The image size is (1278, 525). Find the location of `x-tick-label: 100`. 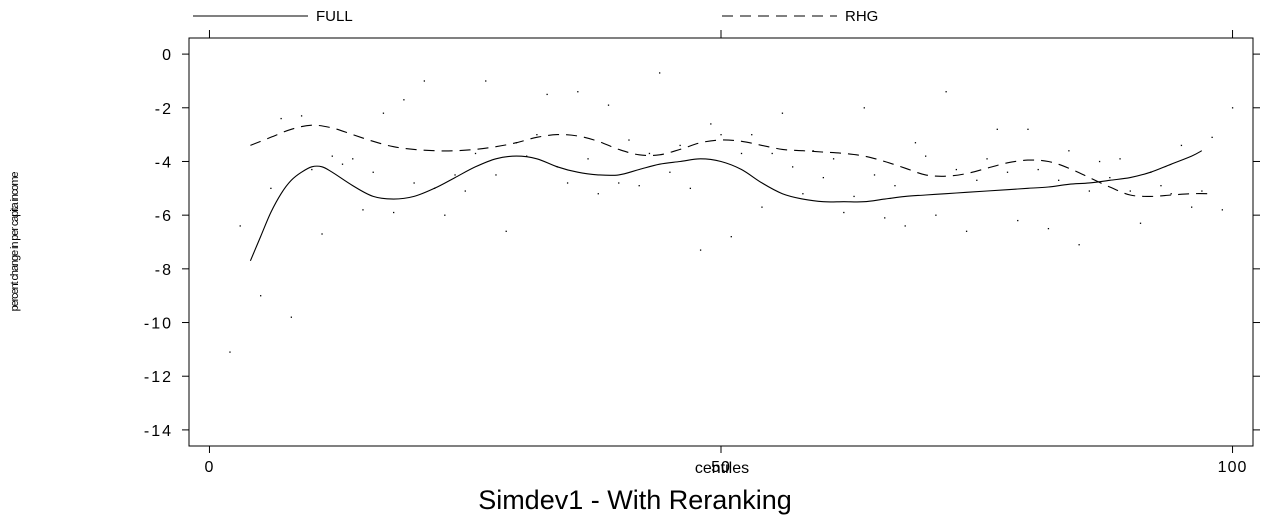

x-tick-label: 100 is located at coordinates (1233, 467).